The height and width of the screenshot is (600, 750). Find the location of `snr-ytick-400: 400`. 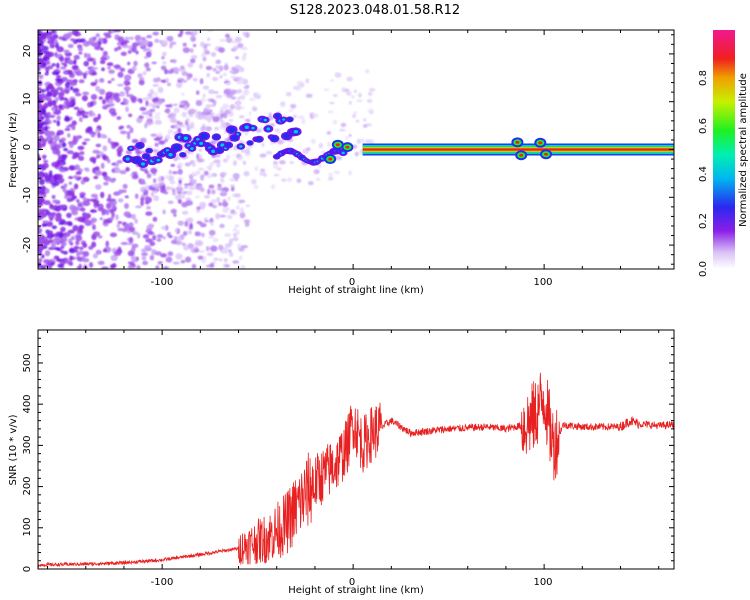

snr-ytick-400: 400 is located at coordinates (27, 403).